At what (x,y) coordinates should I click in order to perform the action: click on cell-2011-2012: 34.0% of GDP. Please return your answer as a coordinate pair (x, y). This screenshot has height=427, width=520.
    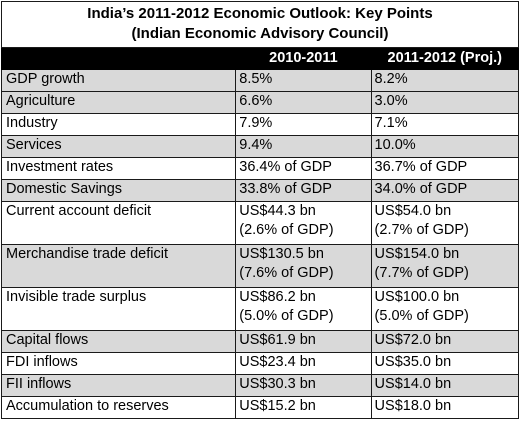
    Looking at the image, I should click on (445, 190).